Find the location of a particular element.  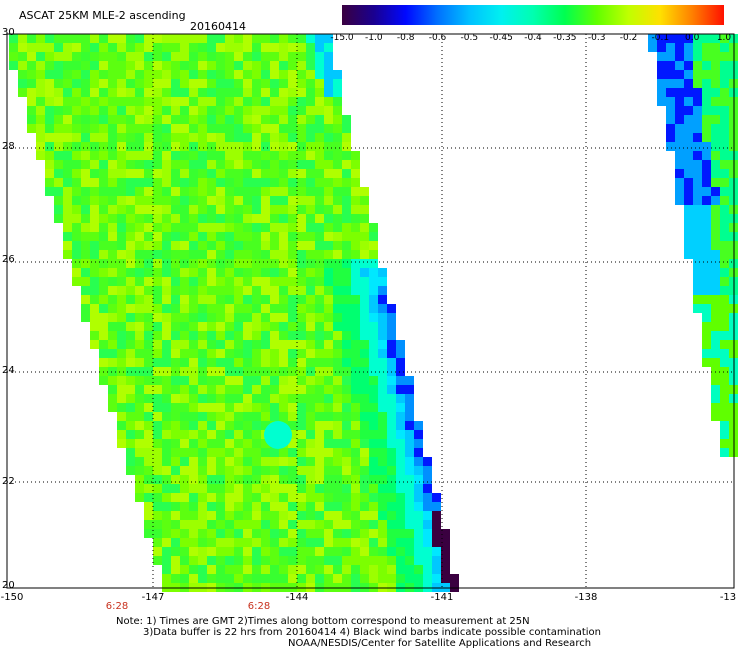

x-tick-135: -13 is located at coordinates (728, 597).